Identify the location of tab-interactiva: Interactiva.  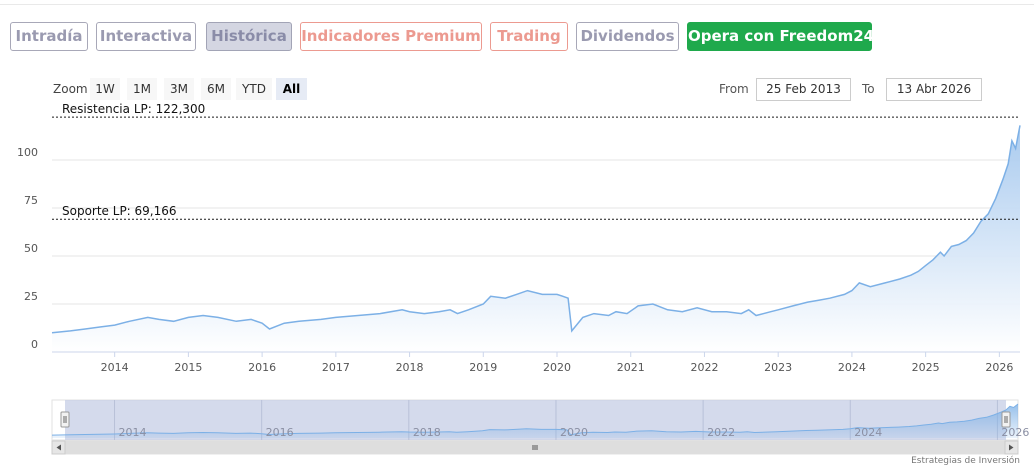
(146, 36).